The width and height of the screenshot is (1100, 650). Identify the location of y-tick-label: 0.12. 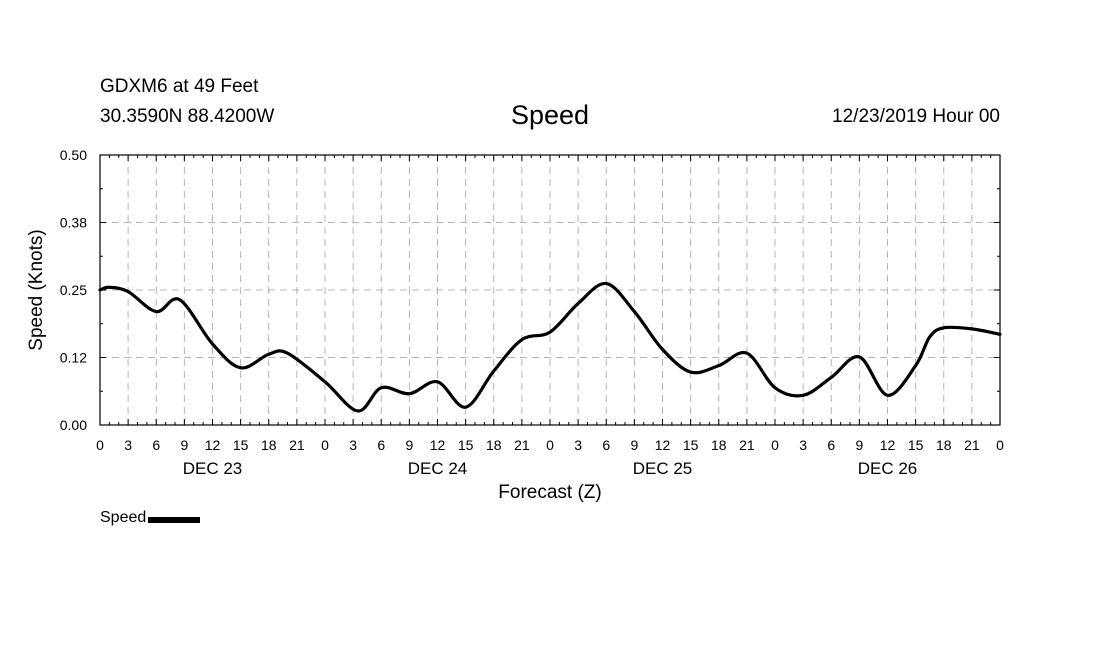
(73, 358).